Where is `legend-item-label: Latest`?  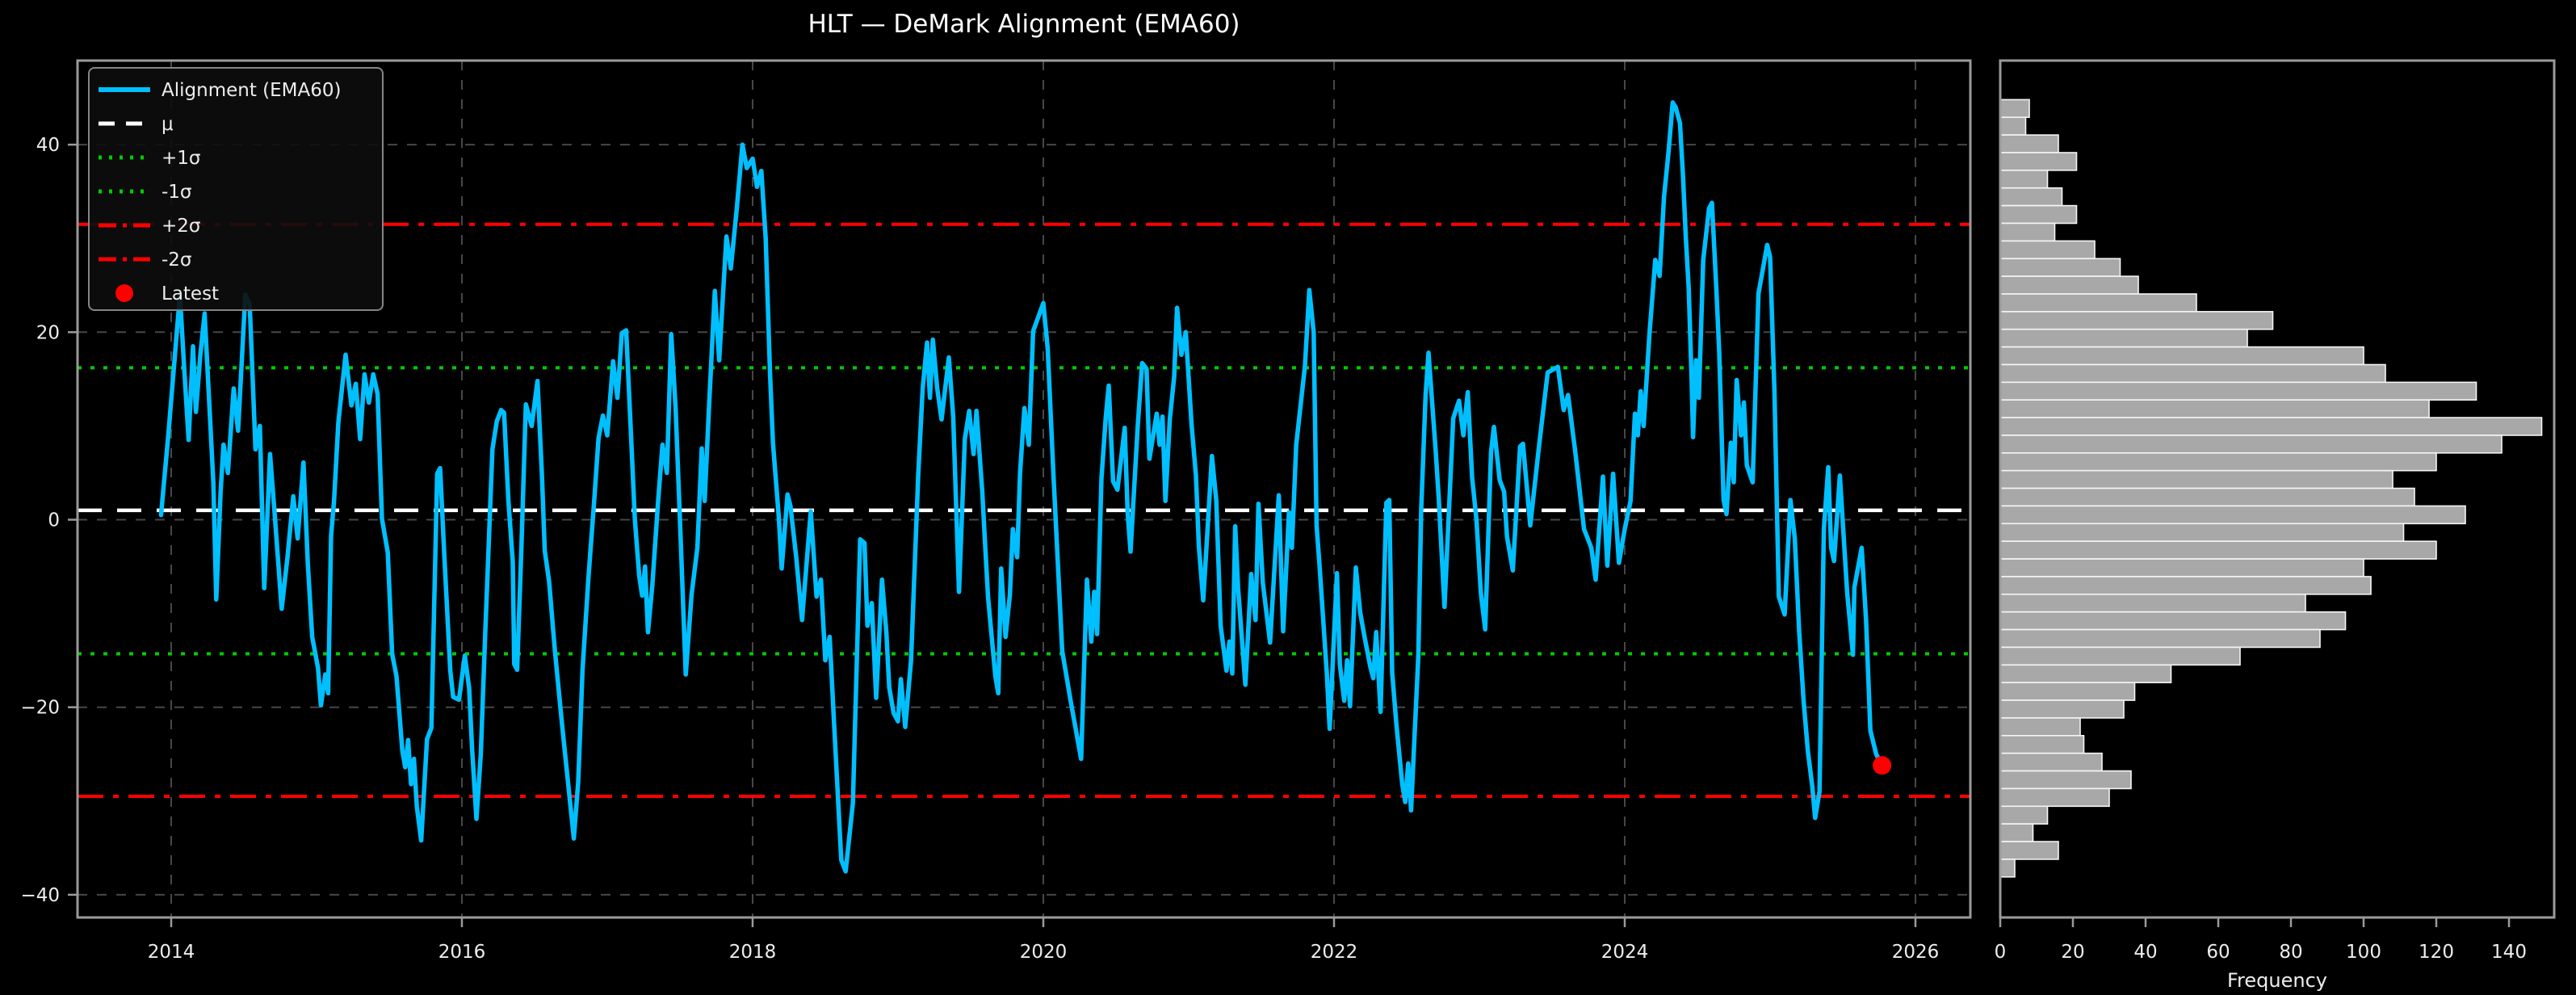 legend-item-label: Latest is located at coordinates (190, 293).